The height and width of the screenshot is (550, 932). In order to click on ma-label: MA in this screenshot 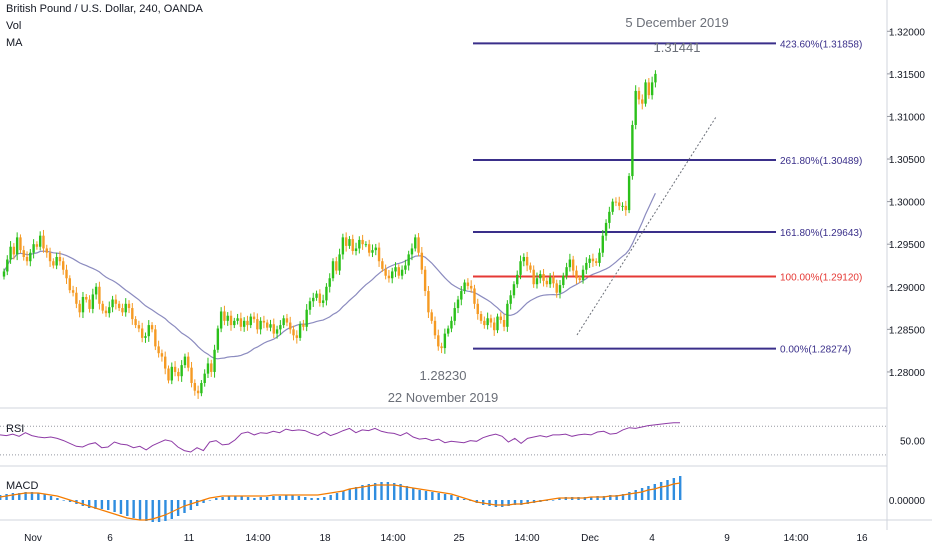, I will do `click(14, 43)`.